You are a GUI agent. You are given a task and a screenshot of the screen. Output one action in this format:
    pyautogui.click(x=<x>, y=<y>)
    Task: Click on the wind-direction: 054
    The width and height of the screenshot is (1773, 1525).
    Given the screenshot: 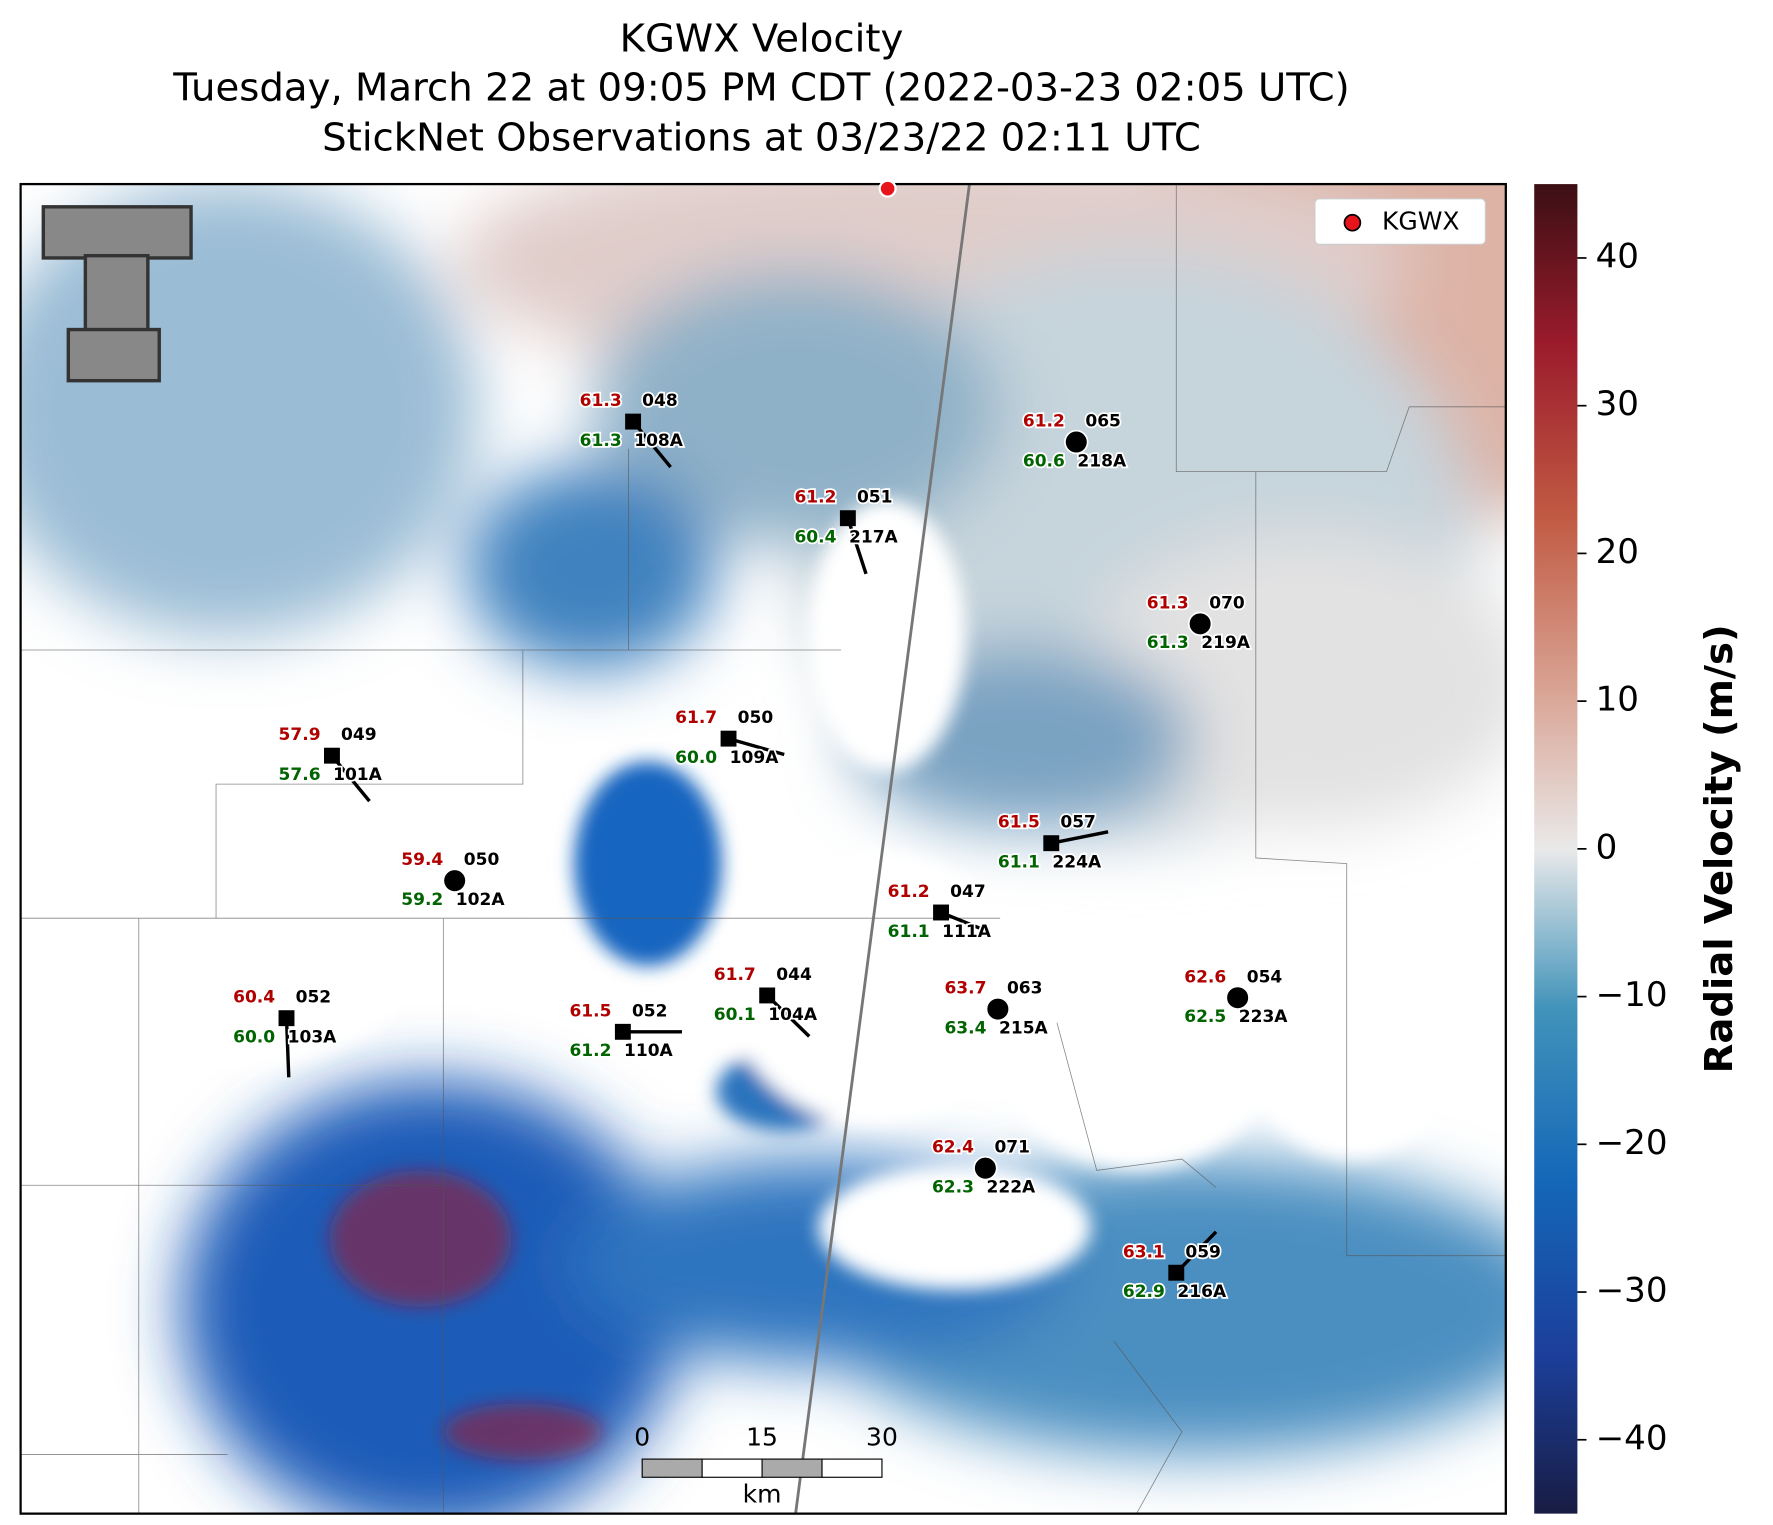 What is the action you would take?
    pyautogui.click(x=1265, y=977)
    